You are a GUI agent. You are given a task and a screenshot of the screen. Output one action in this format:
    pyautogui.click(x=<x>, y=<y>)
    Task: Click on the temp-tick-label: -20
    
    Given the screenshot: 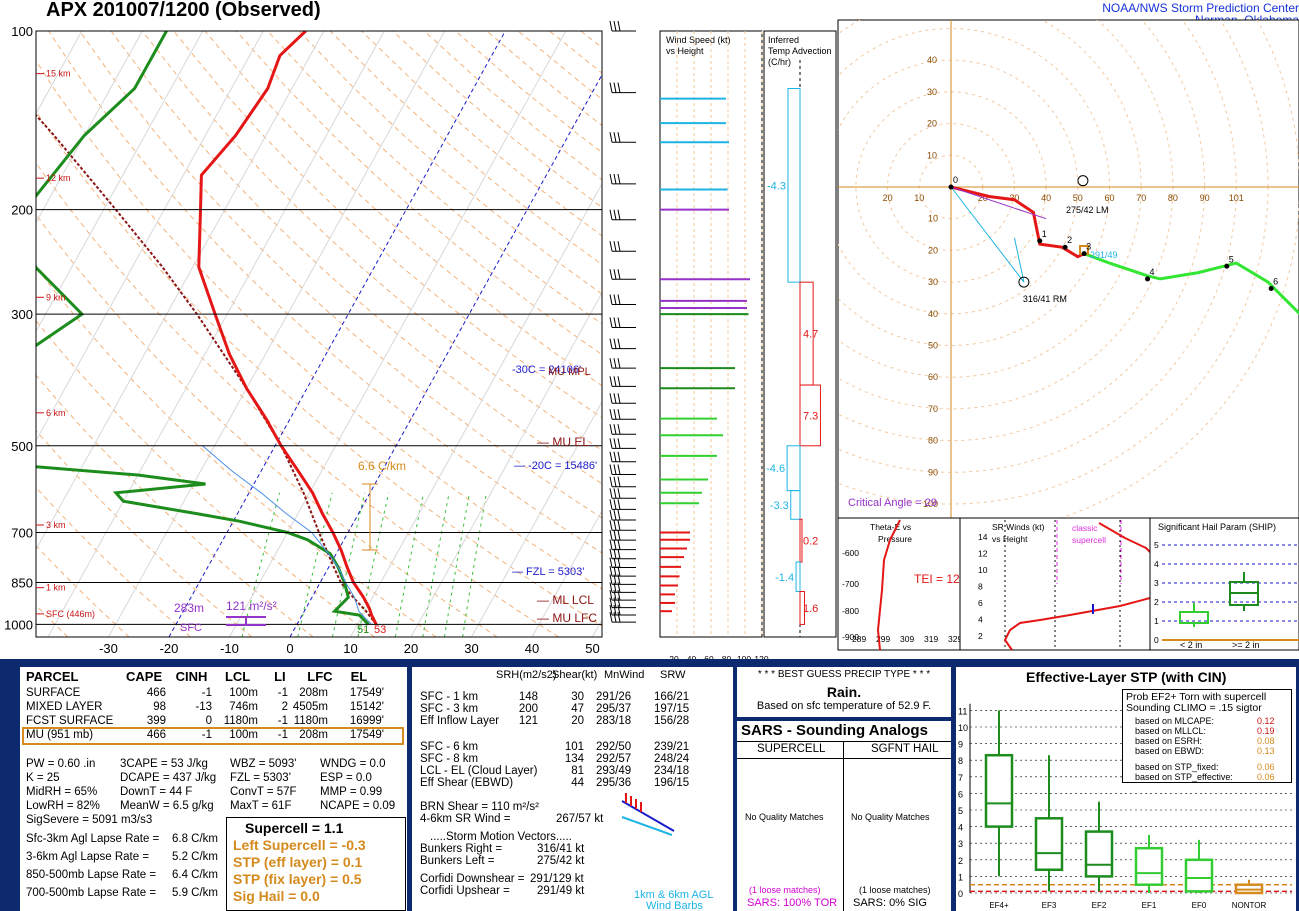 What is the action you would take?
    pyautogui.click(x=169, y=648)
    